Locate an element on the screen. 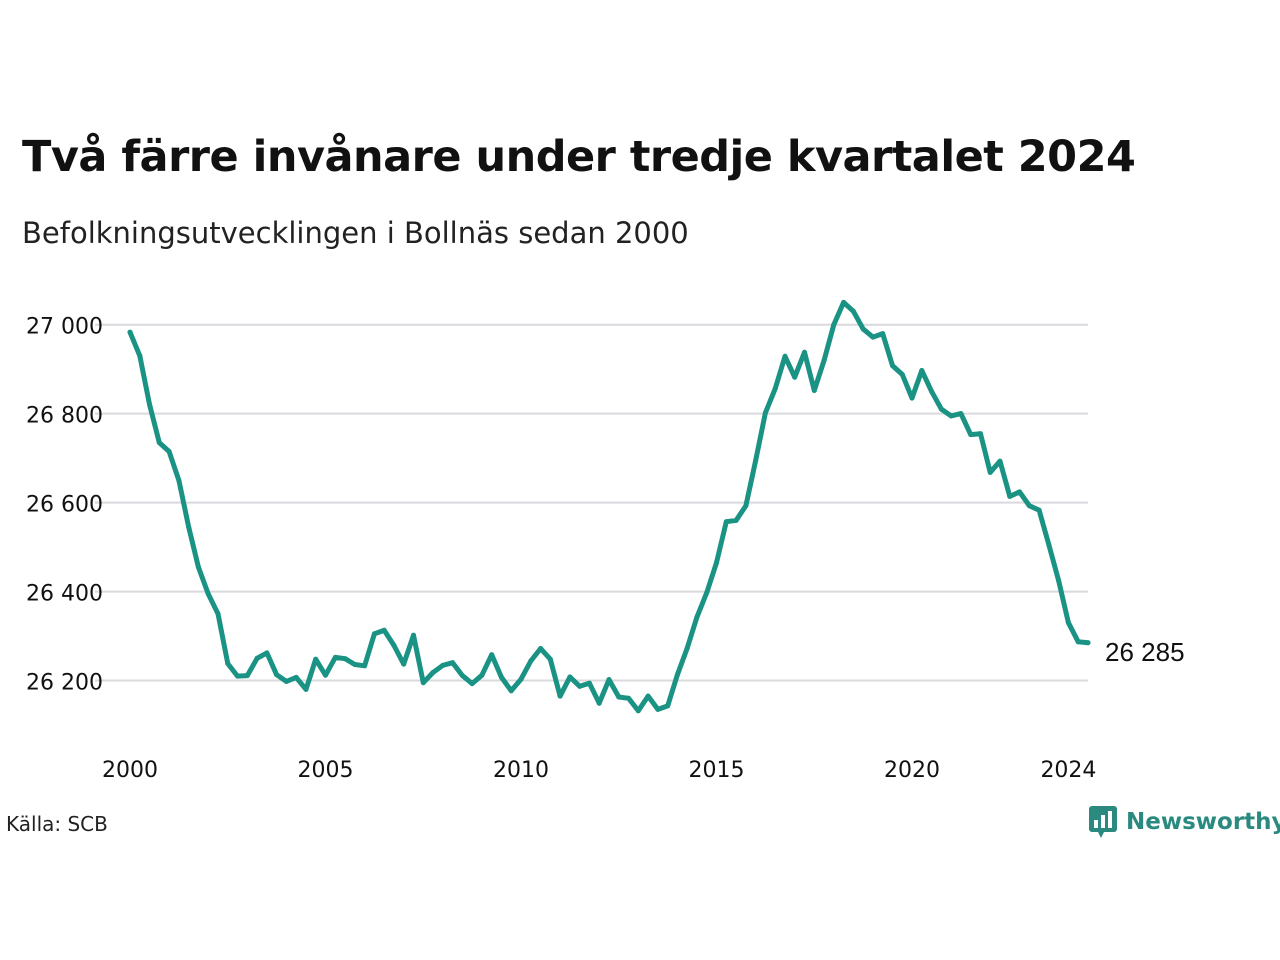 This screenshot has height=960, width=1280. x-tick-label: 2024 is located at coordinates (1068, 770).